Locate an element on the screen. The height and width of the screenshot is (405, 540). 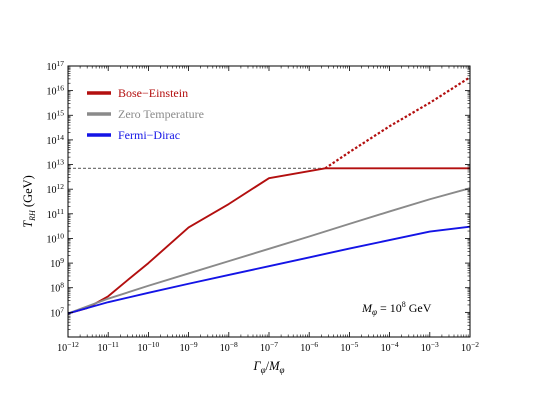
x-tick-label: 10⁻¹¹ is located at coordinates (108, 347).